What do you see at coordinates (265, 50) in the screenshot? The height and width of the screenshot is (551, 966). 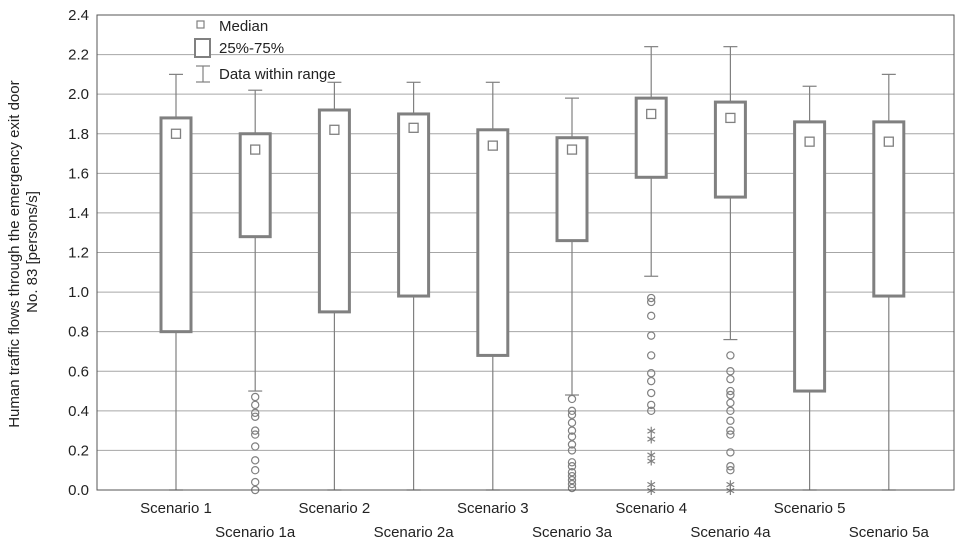 I see `legend: Median 25%-75% Data within range` at bounding box center [265, 50].